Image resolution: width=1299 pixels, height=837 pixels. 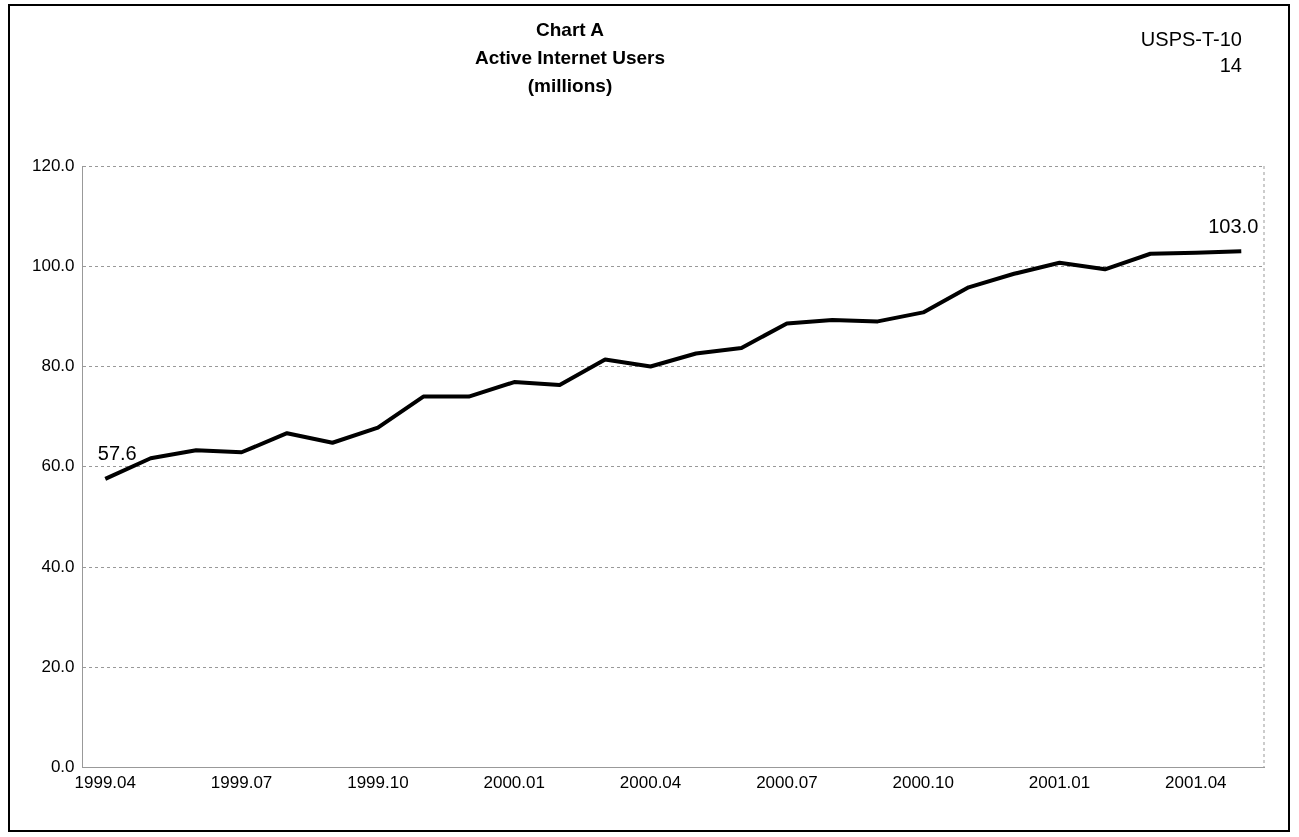 What do you see at coordinates (650, 783) in the screenshot?
I see `x-tick-label: 2000.04` at bounding box center [650, 783].